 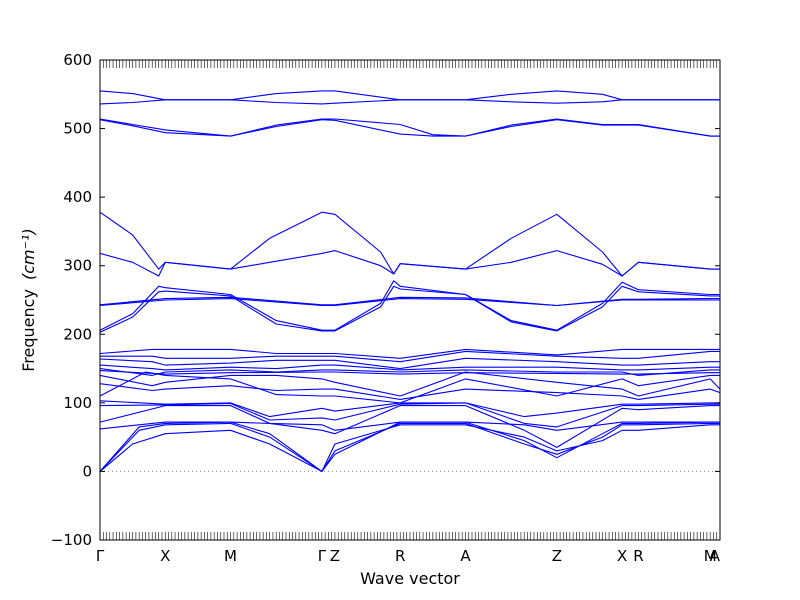 I want to click on y-tick-label: −100, so click(x=71, y=540).